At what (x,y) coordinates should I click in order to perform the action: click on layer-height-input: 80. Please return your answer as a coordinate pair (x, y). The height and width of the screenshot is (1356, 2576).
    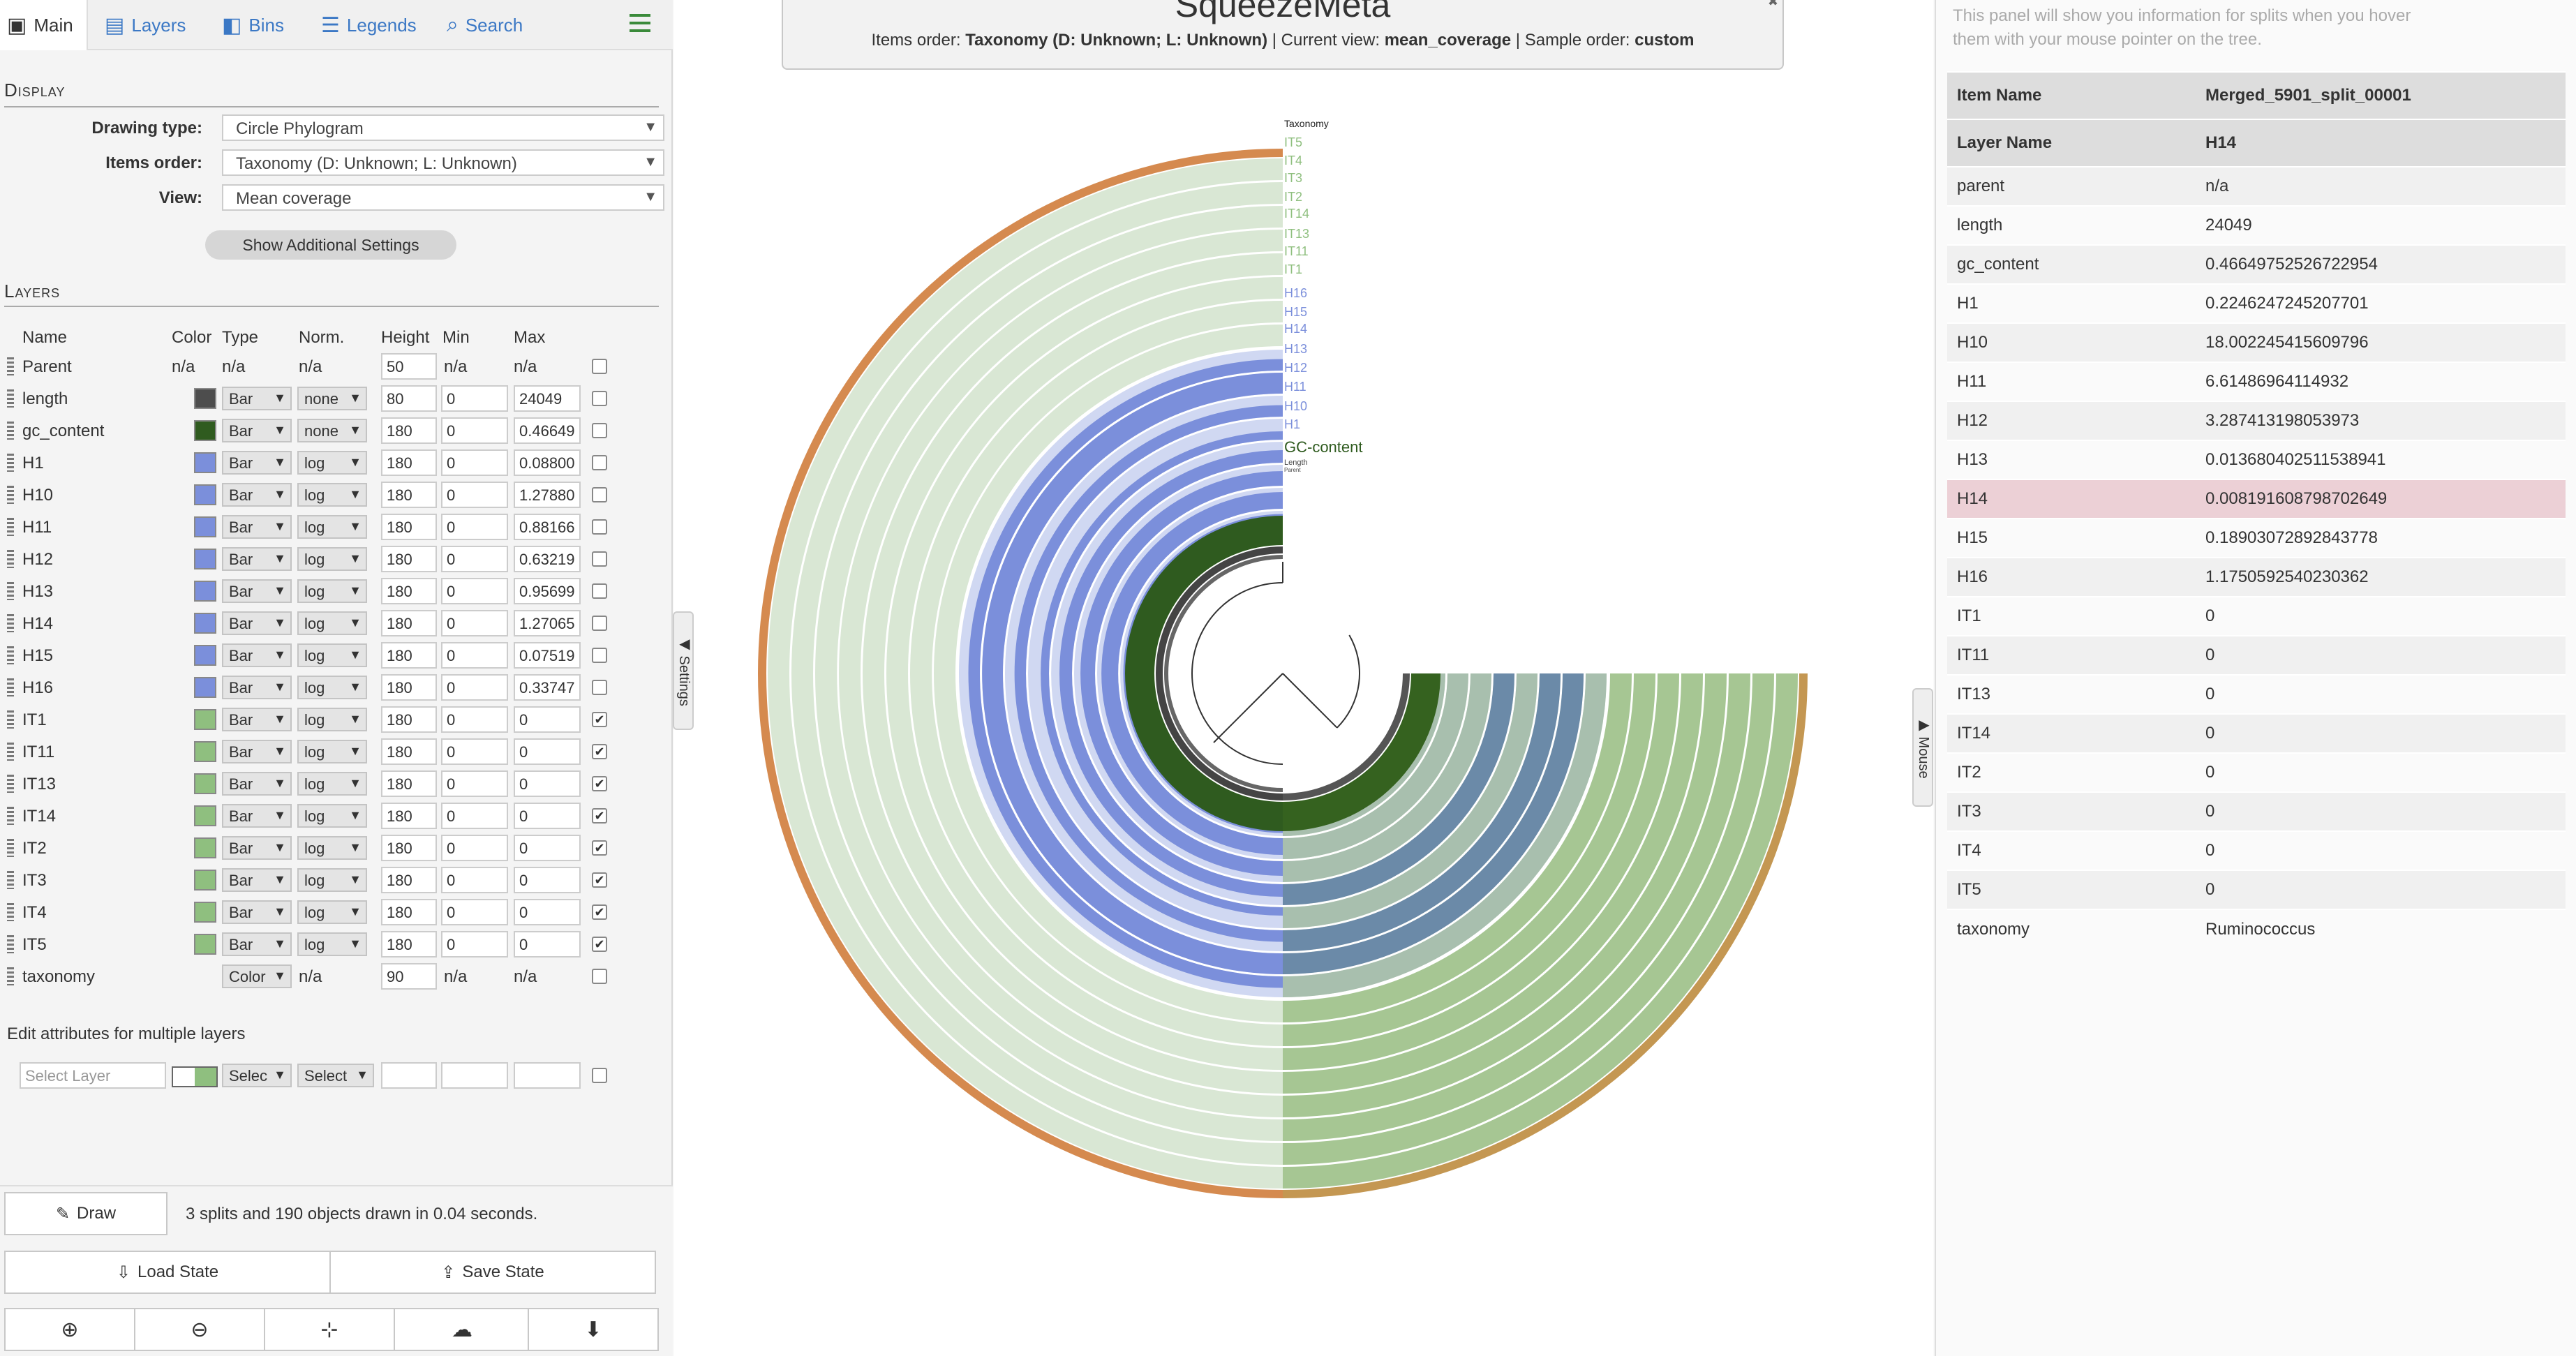
    Looking at the image, I should click on (409, 398).